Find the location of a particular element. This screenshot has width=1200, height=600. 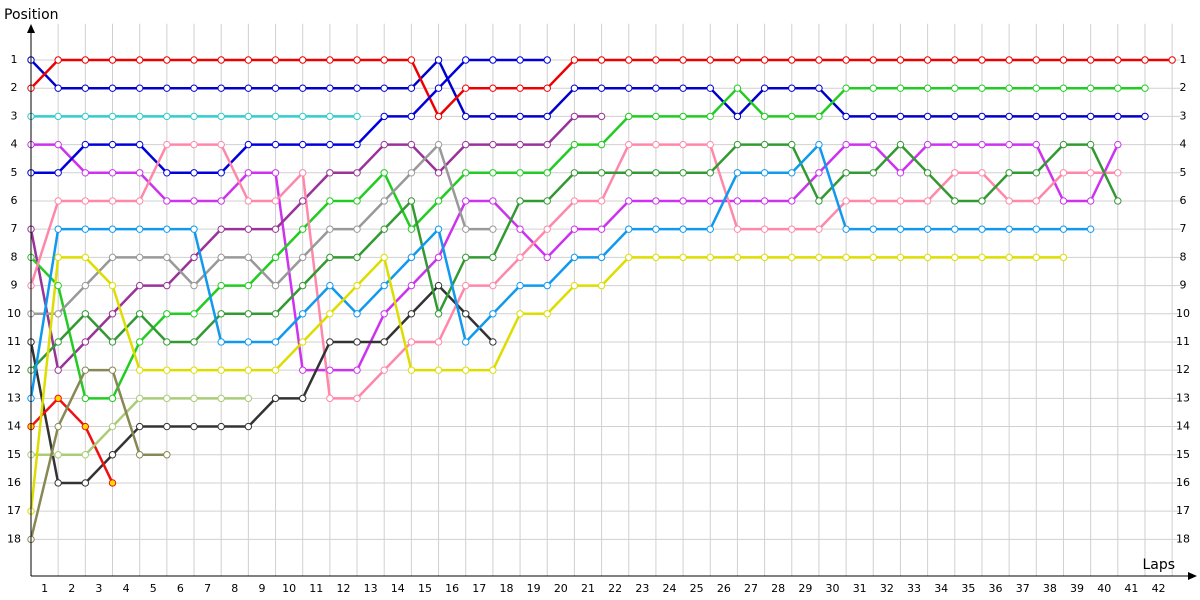

x-tick-label: 42 is located at coordinates (1159, 588).